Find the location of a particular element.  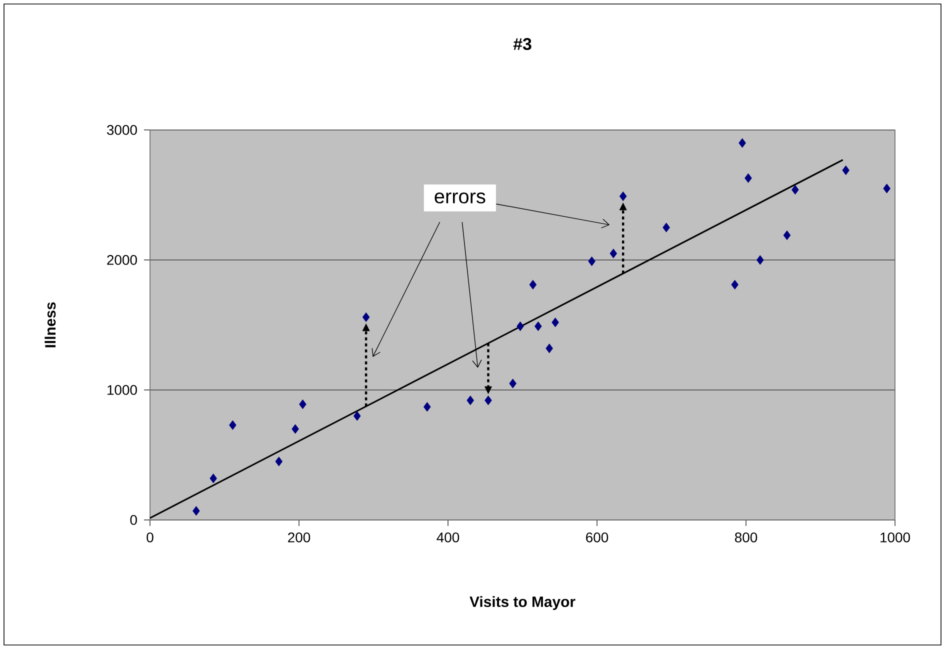

y-tick-label: 1000 is located at coordinates (122, 390).